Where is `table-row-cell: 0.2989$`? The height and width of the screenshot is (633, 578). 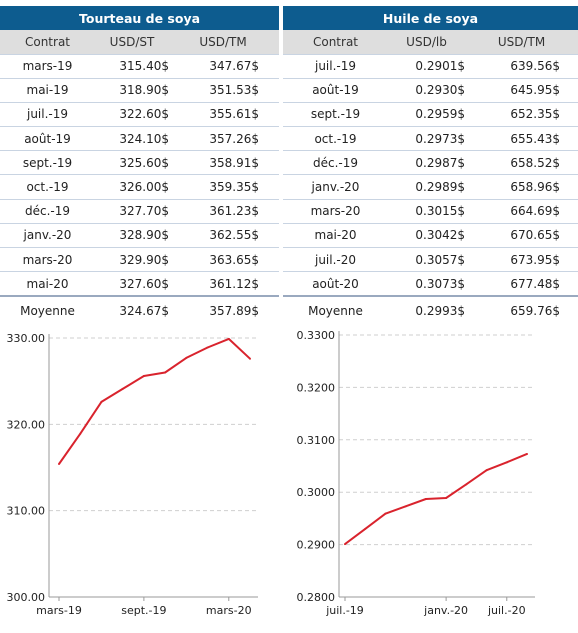 table-row-cell: 0.2989$ is located at coordinates (435, 187).